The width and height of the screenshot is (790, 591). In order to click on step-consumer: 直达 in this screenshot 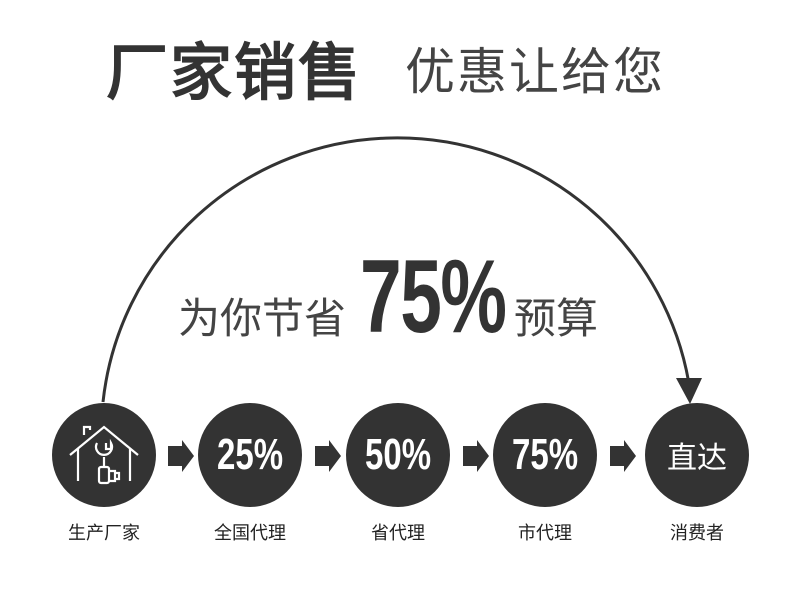, I will do `click(697, 455)`.